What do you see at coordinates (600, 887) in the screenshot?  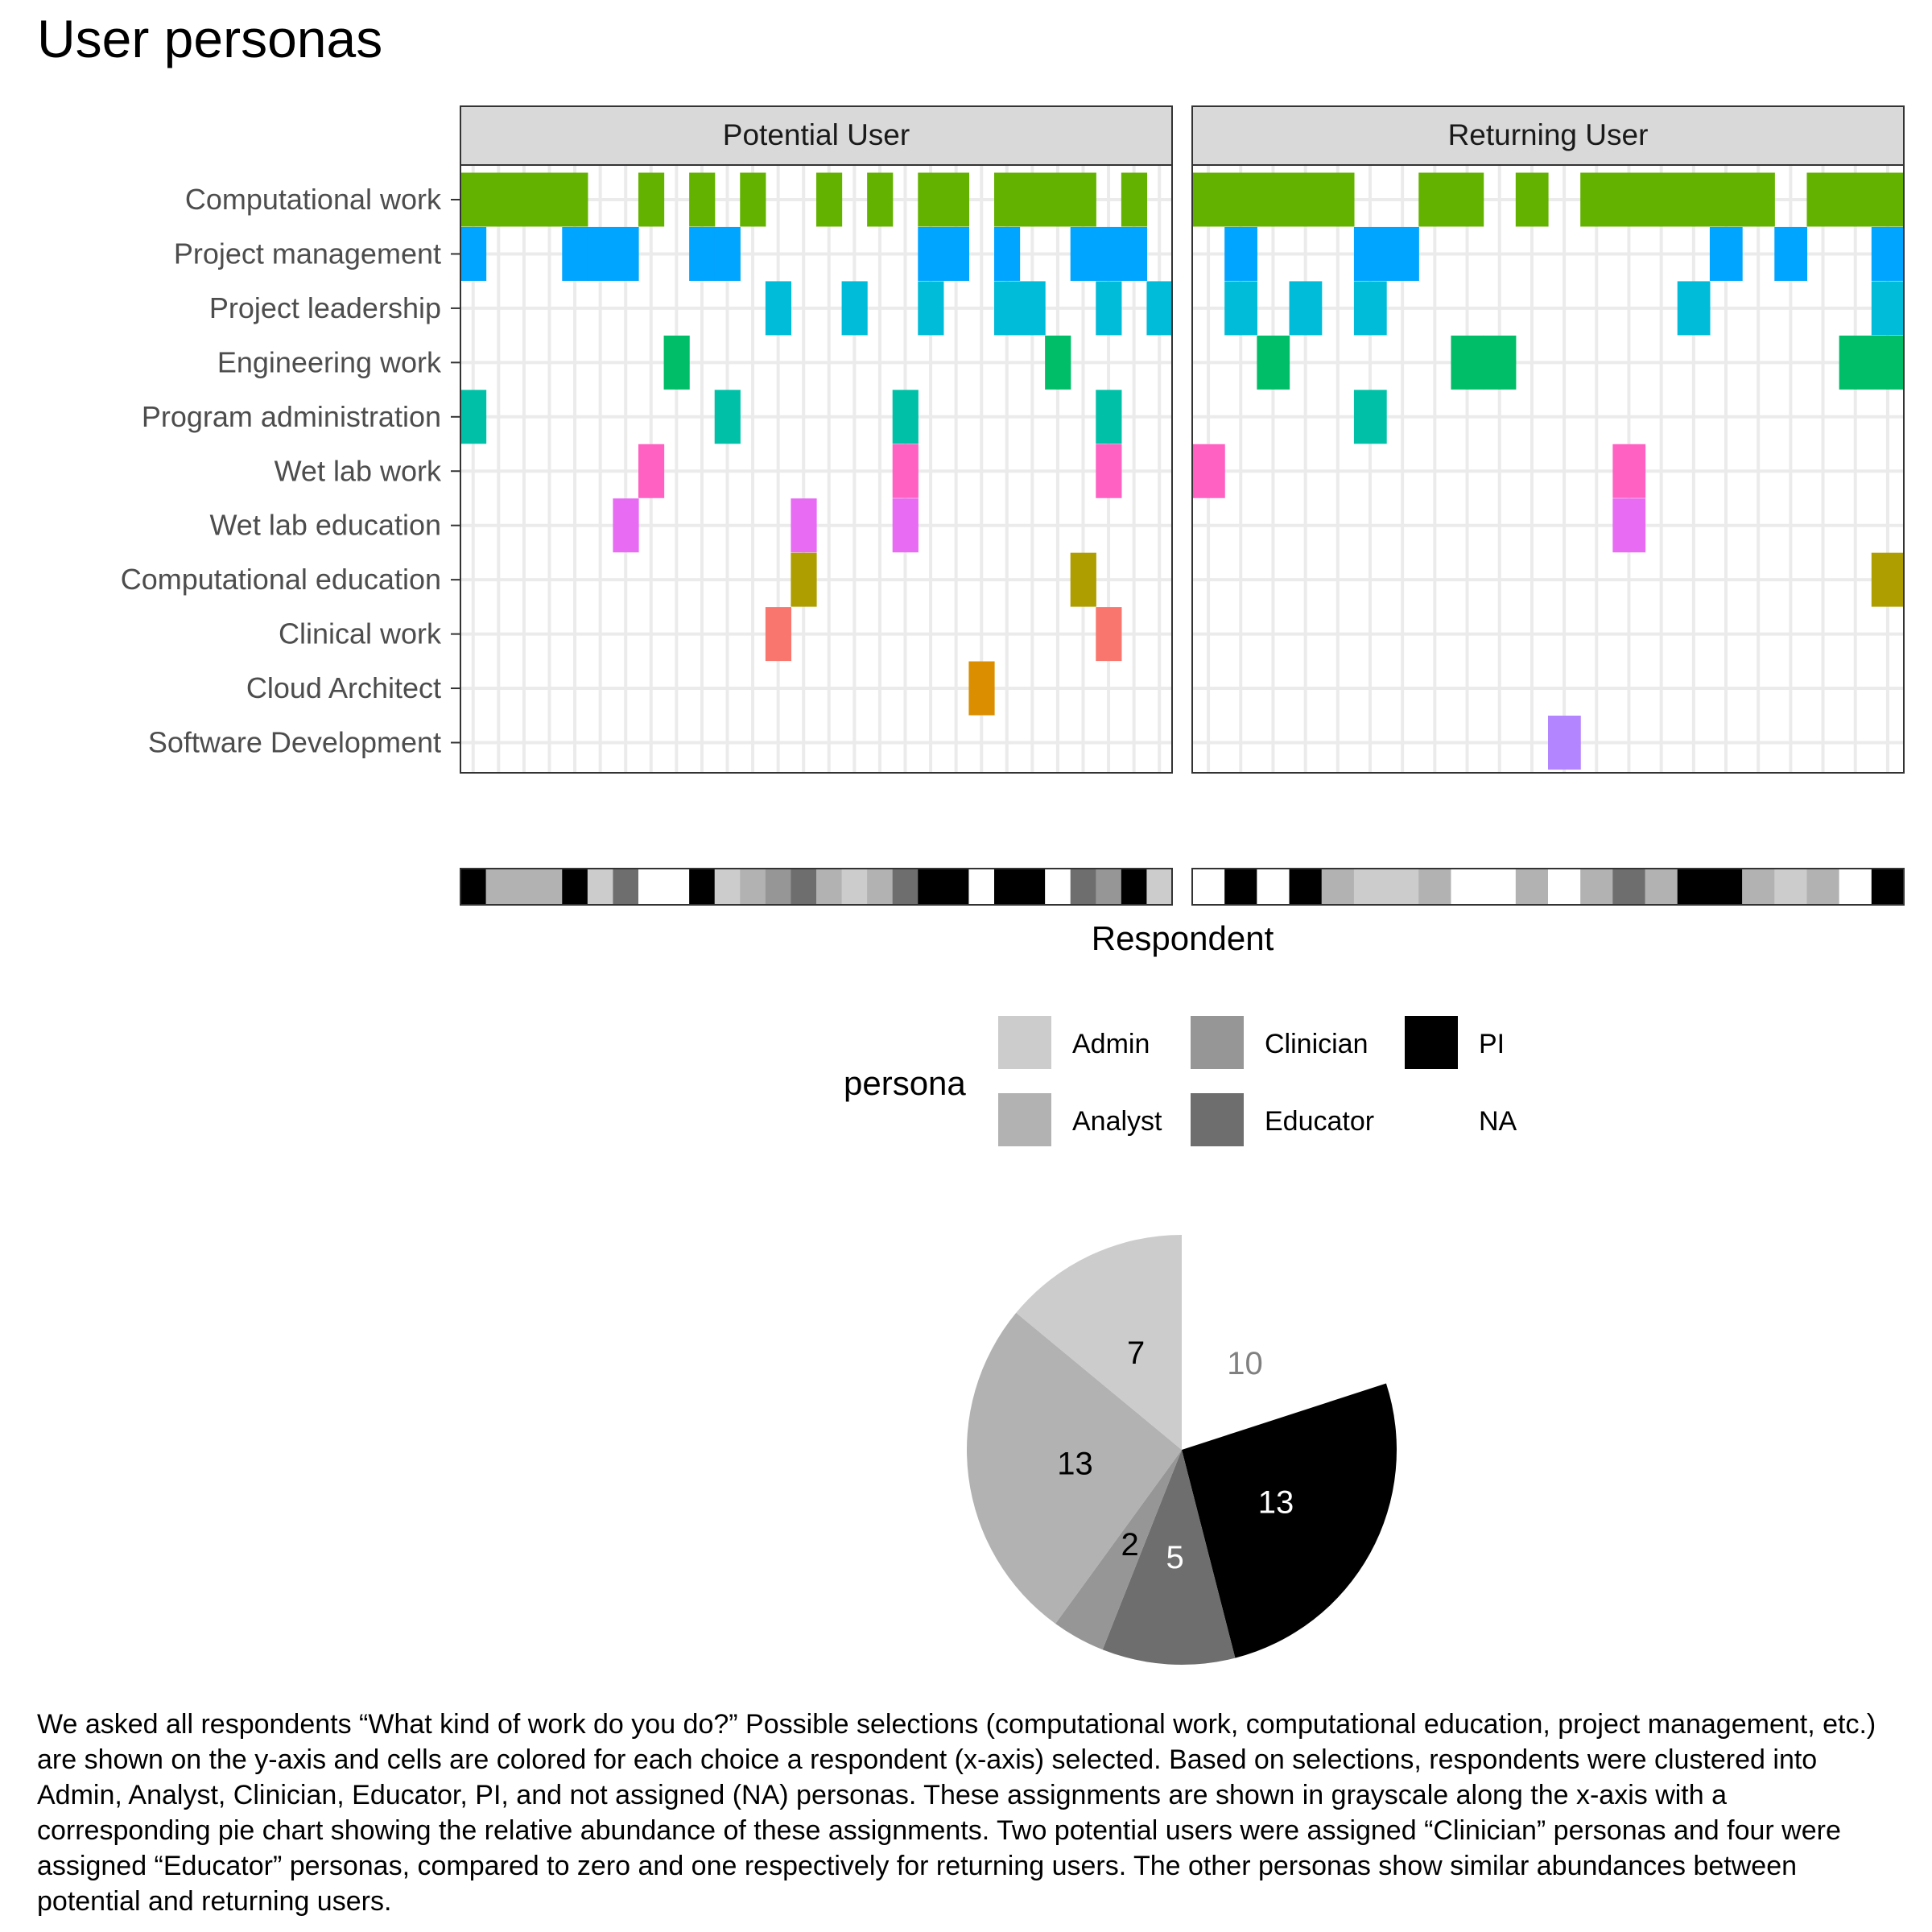 I see `persona-cell-potential-user-6-admin` at bounding box center [600, 887].